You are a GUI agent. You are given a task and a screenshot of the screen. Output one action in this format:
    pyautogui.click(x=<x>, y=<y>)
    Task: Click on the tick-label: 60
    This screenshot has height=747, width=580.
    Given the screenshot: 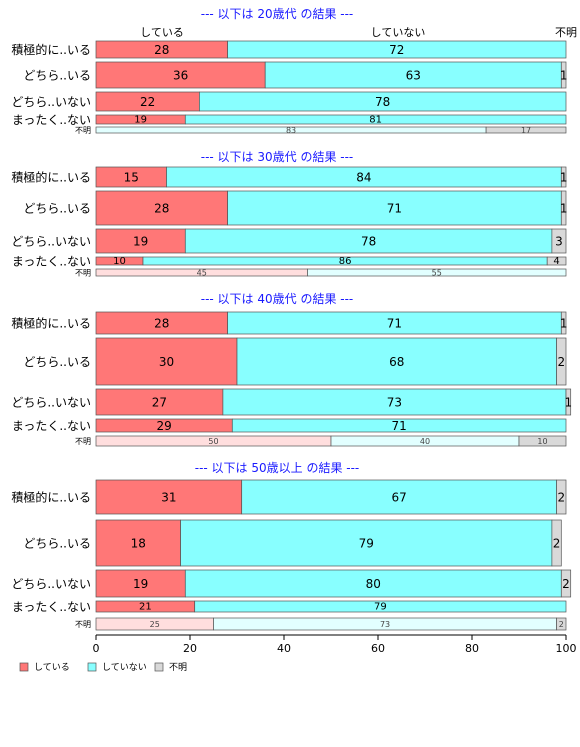 What is the action you would take?
    pyautogui.click(x=378, y=648)
    